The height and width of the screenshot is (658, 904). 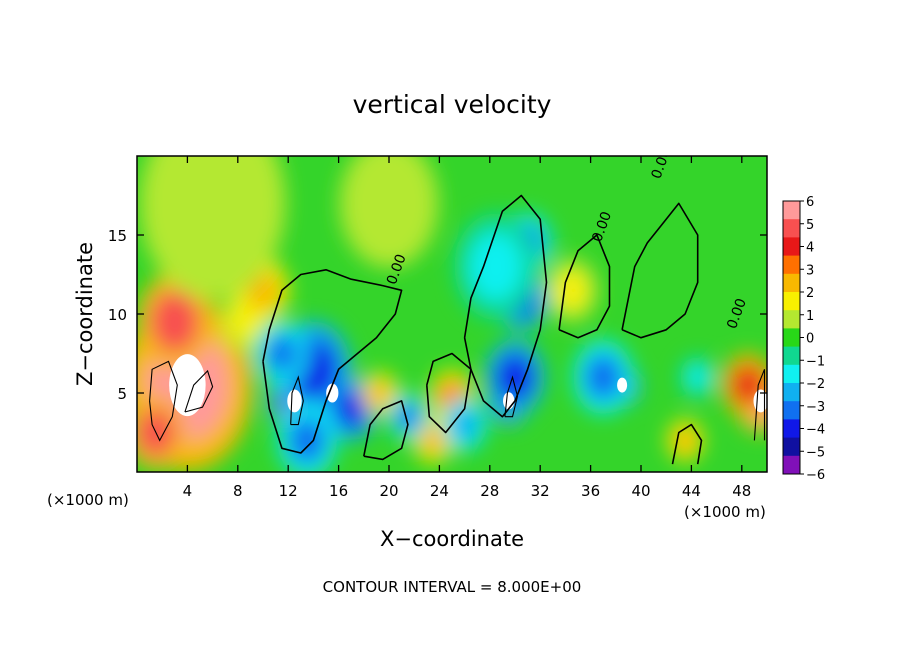 What do you see at coordinates (388, 491) in the screenshot?
I see `x-tick-label: 20` at bounding box center [388, 491].